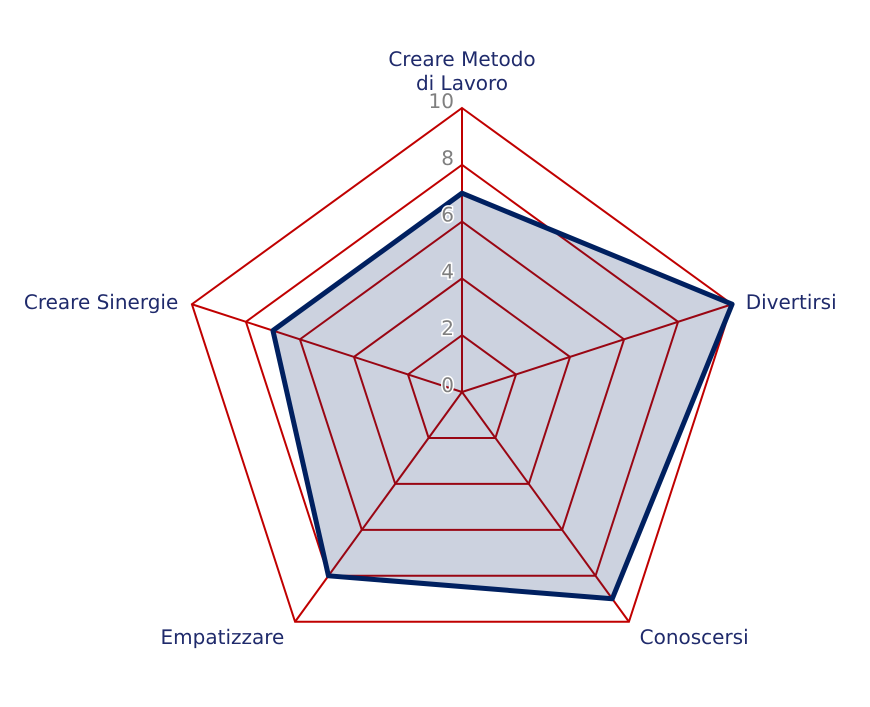  I want to click on y-tick-label: 4, so click(447, 271).